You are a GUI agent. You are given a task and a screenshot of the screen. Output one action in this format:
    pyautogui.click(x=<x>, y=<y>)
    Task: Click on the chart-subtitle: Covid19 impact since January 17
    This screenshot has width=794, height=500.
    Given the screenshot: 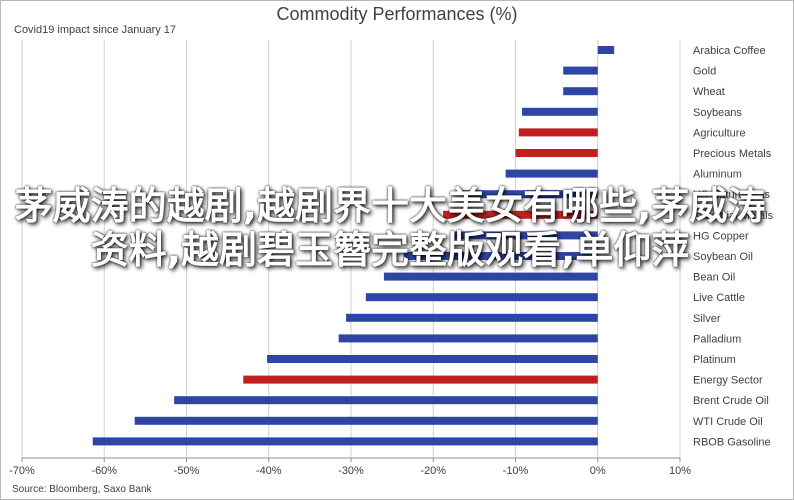 What is the action you would take?
    pyautogui.click(x=95, y=30)
    